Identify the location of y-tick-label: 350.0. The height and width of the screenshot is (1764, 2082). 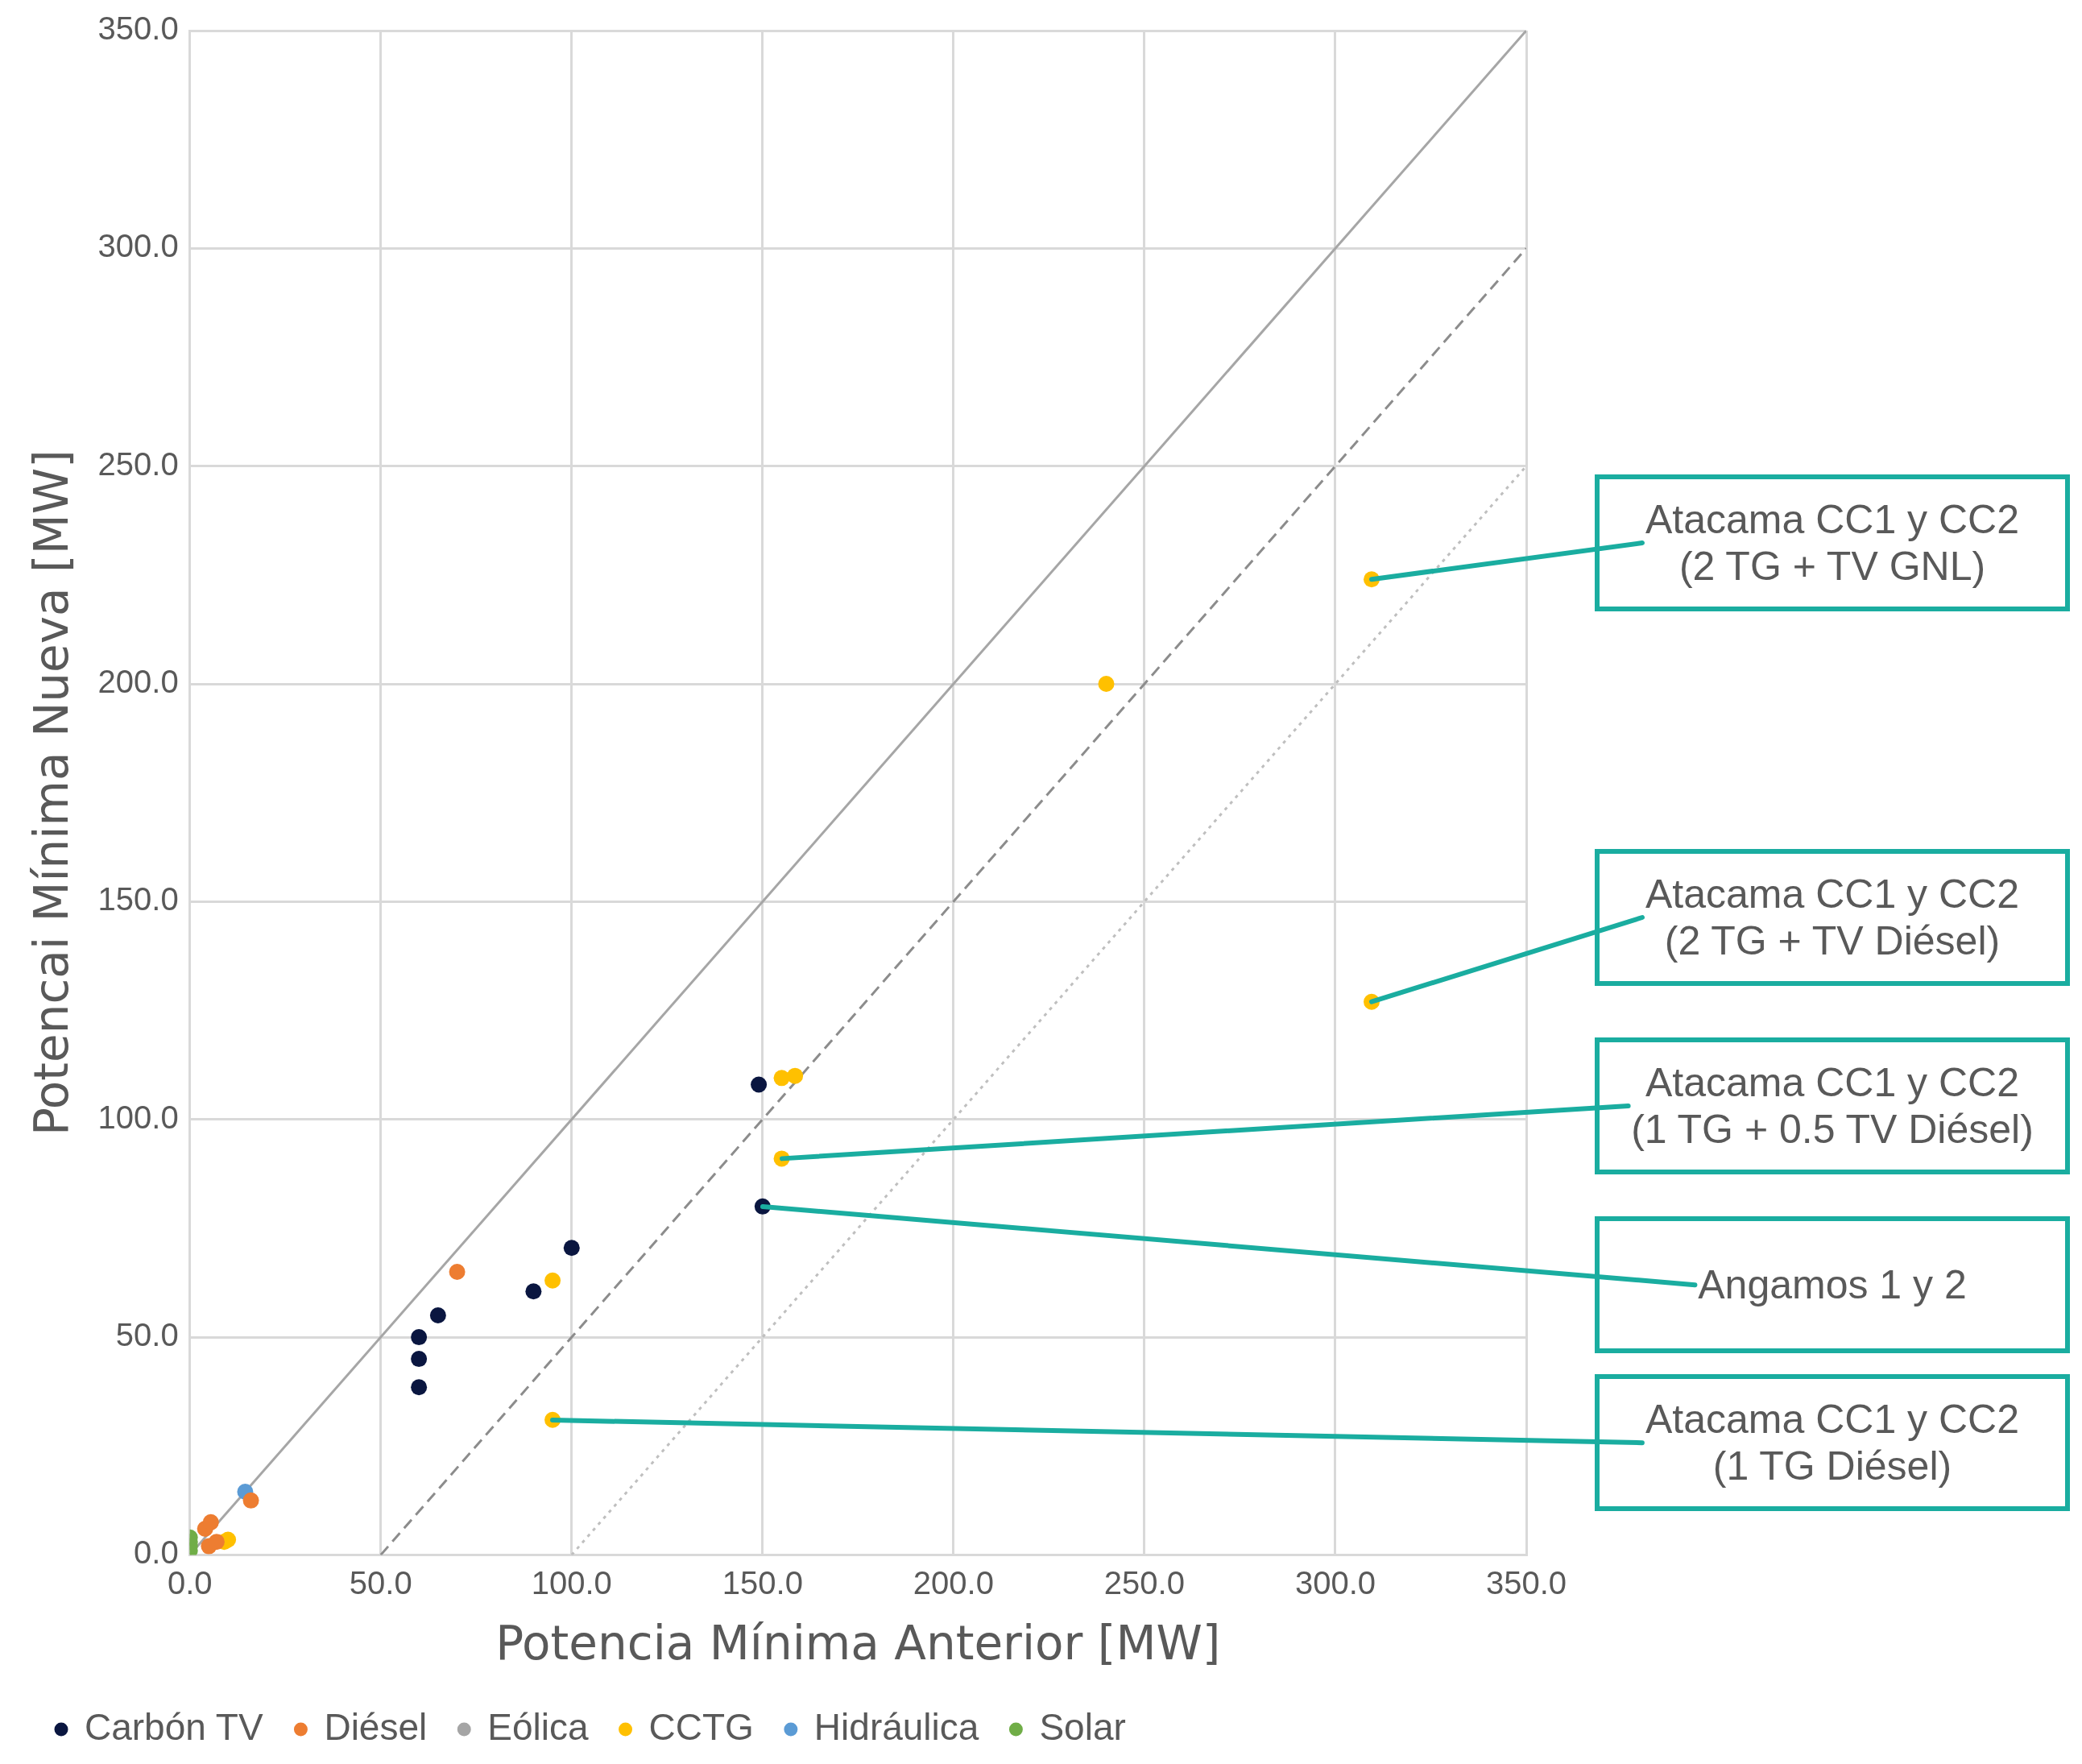
(138, 28).